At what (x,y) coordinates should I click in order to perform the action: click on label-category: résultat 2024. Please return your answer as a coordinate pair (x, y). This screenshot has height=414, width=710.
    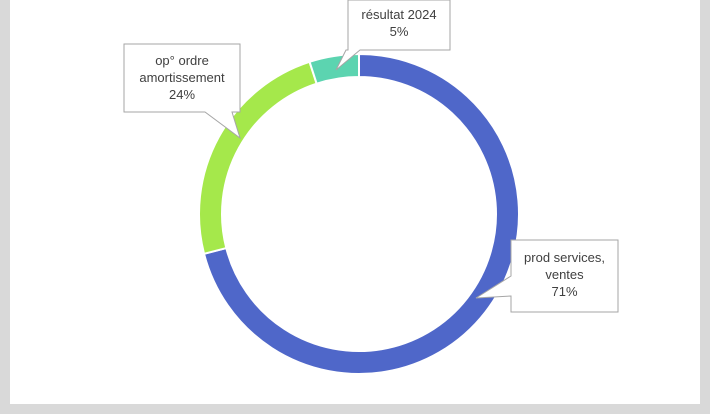
    Looking at the image, I should click on (399, 14).